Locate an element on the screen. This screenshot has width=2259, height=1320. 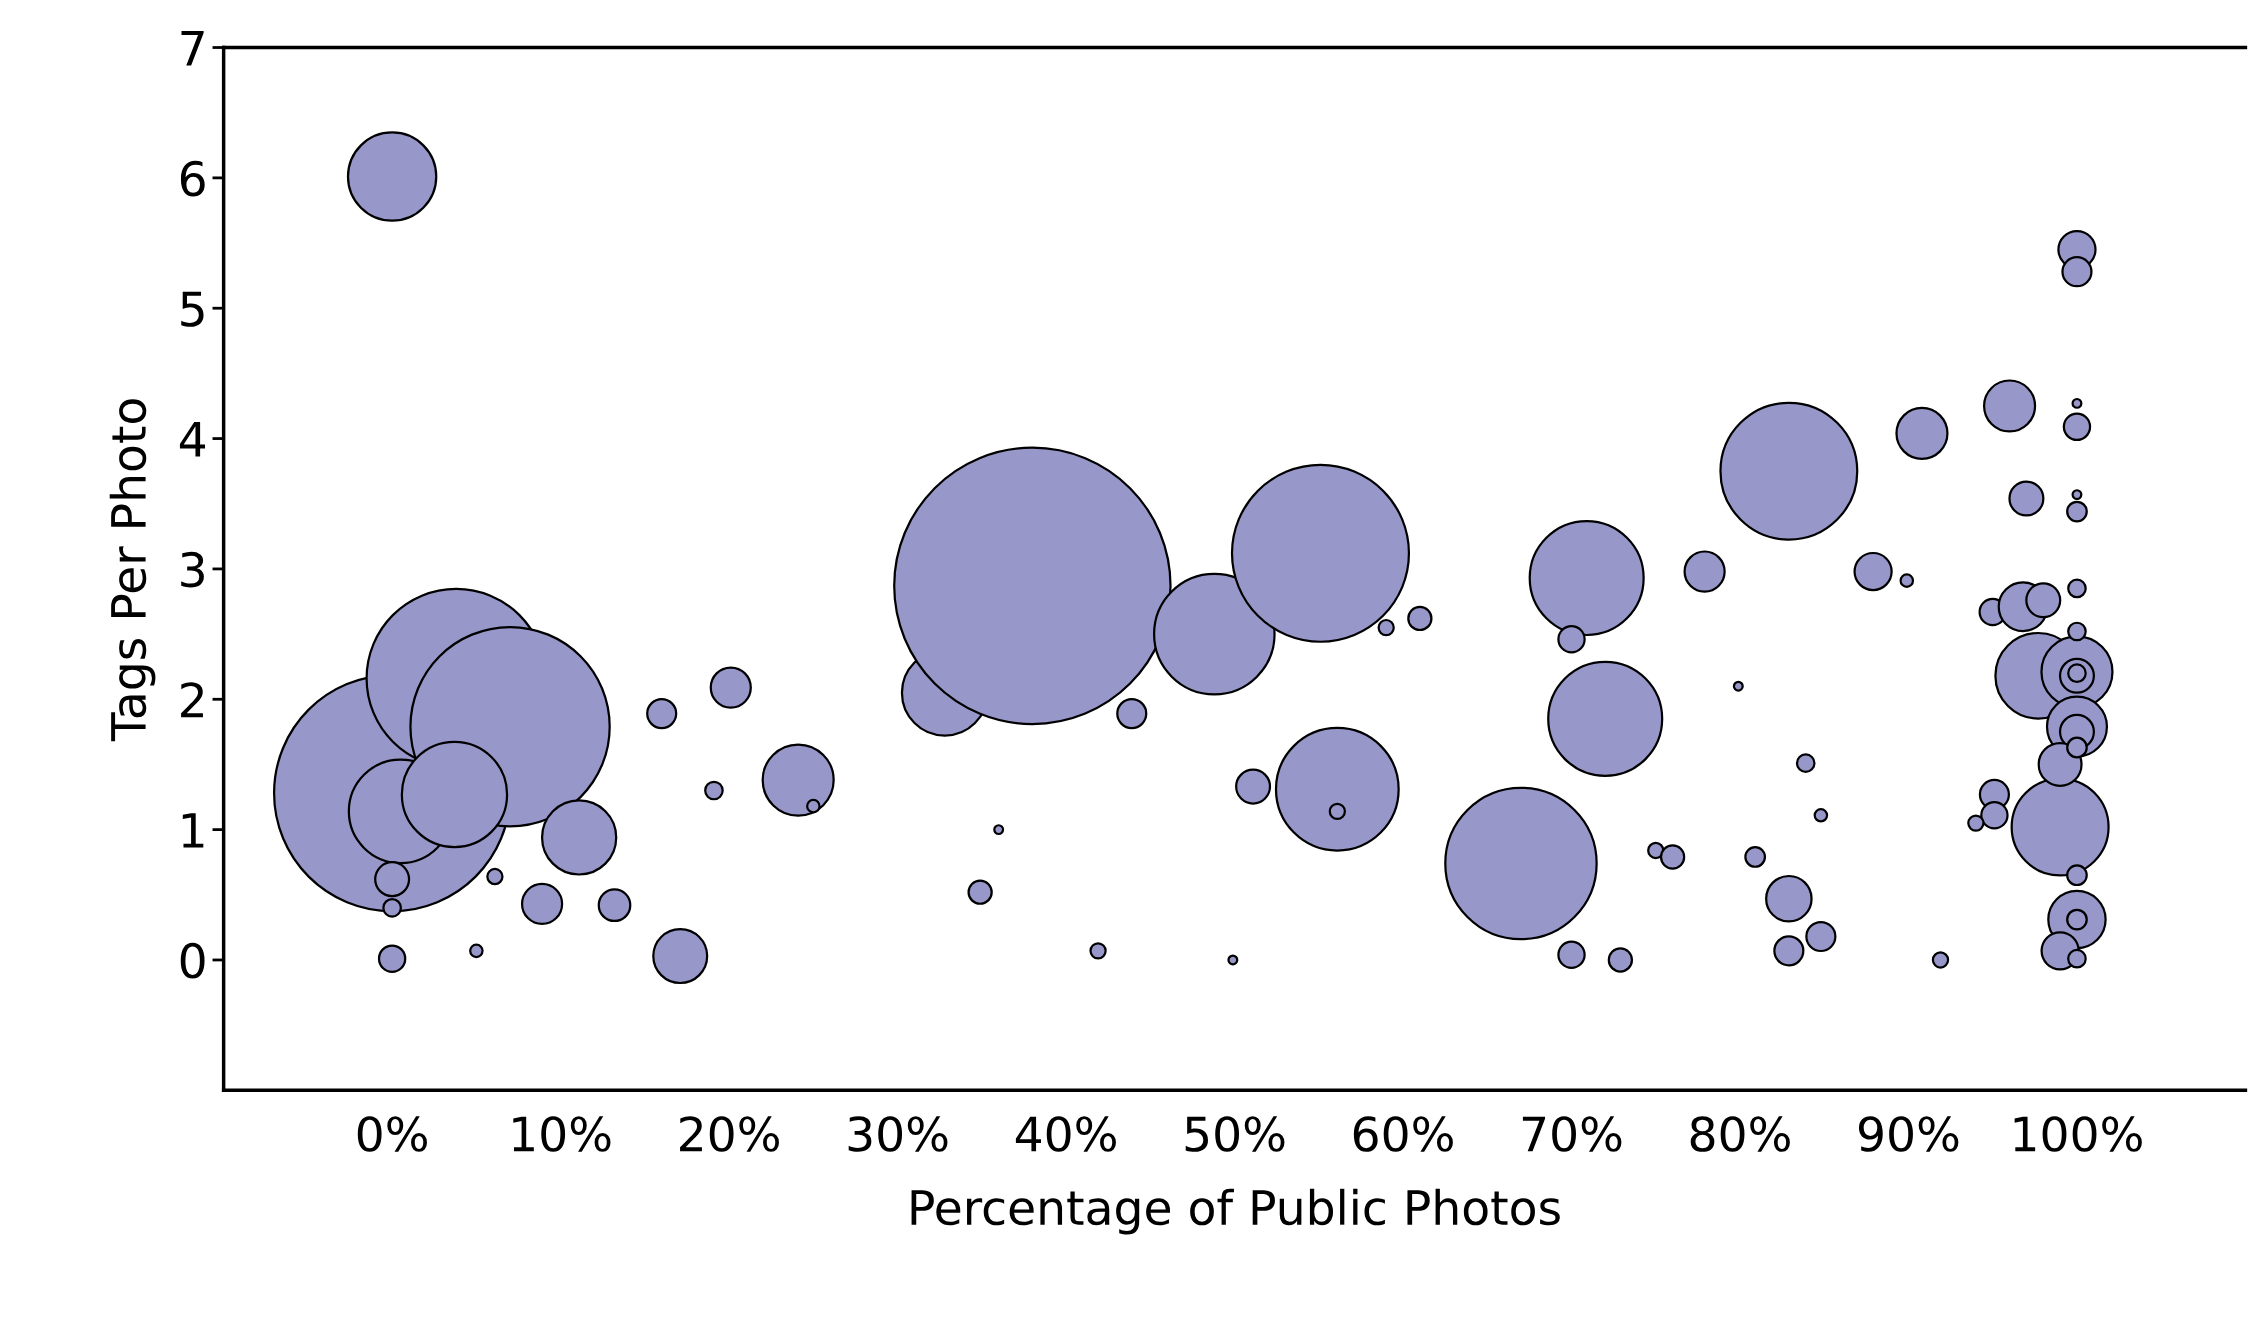
x-tick-label: 90% is located at coordinates (1908, 1134).